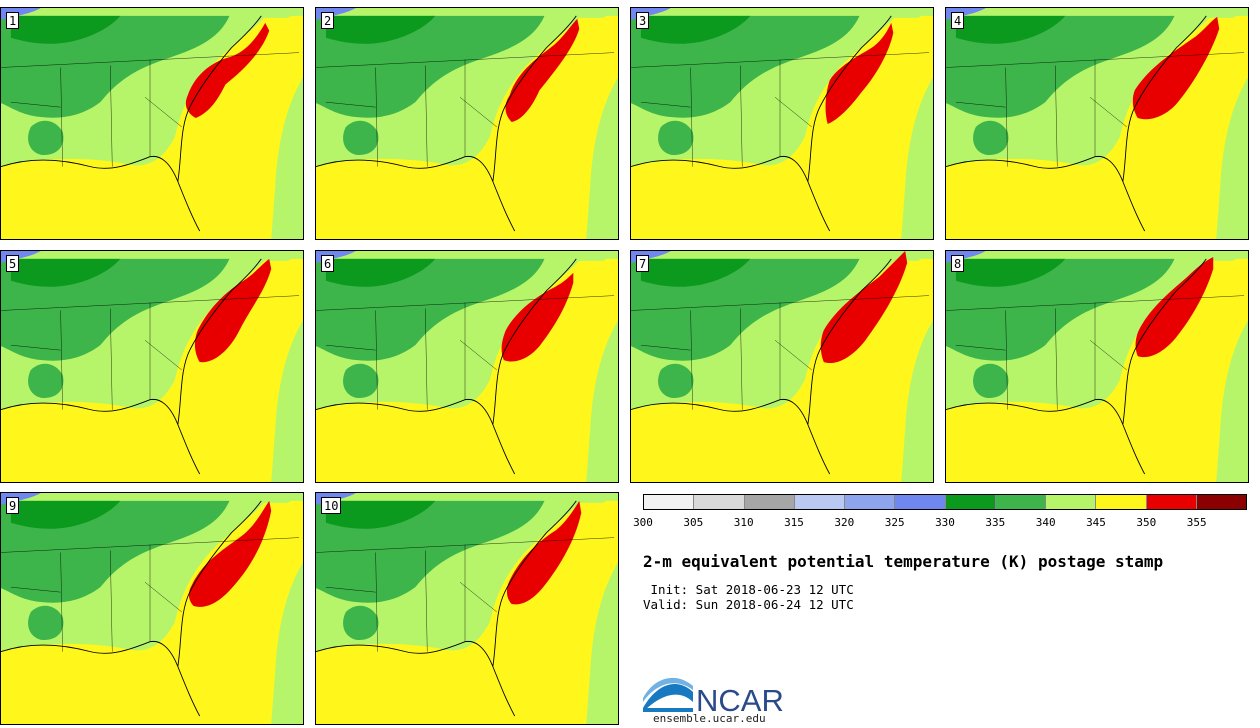  Describe the element at coordinates (958, 263) in the screenshot. I see `panel-number-label: 8` at that location.